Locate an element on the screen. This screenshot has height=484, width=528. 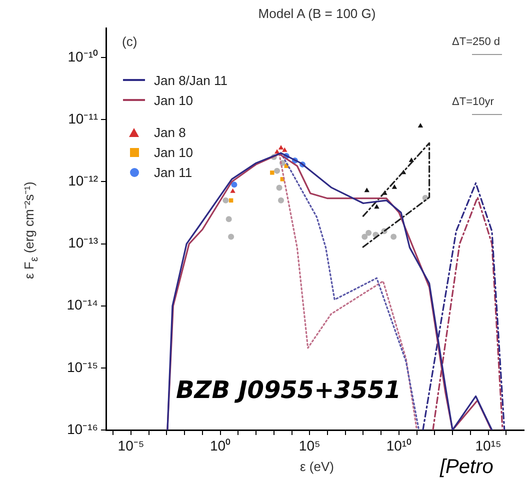
y-tick-label: 10⁻¹⁴ is located at coordinates (82, 304).